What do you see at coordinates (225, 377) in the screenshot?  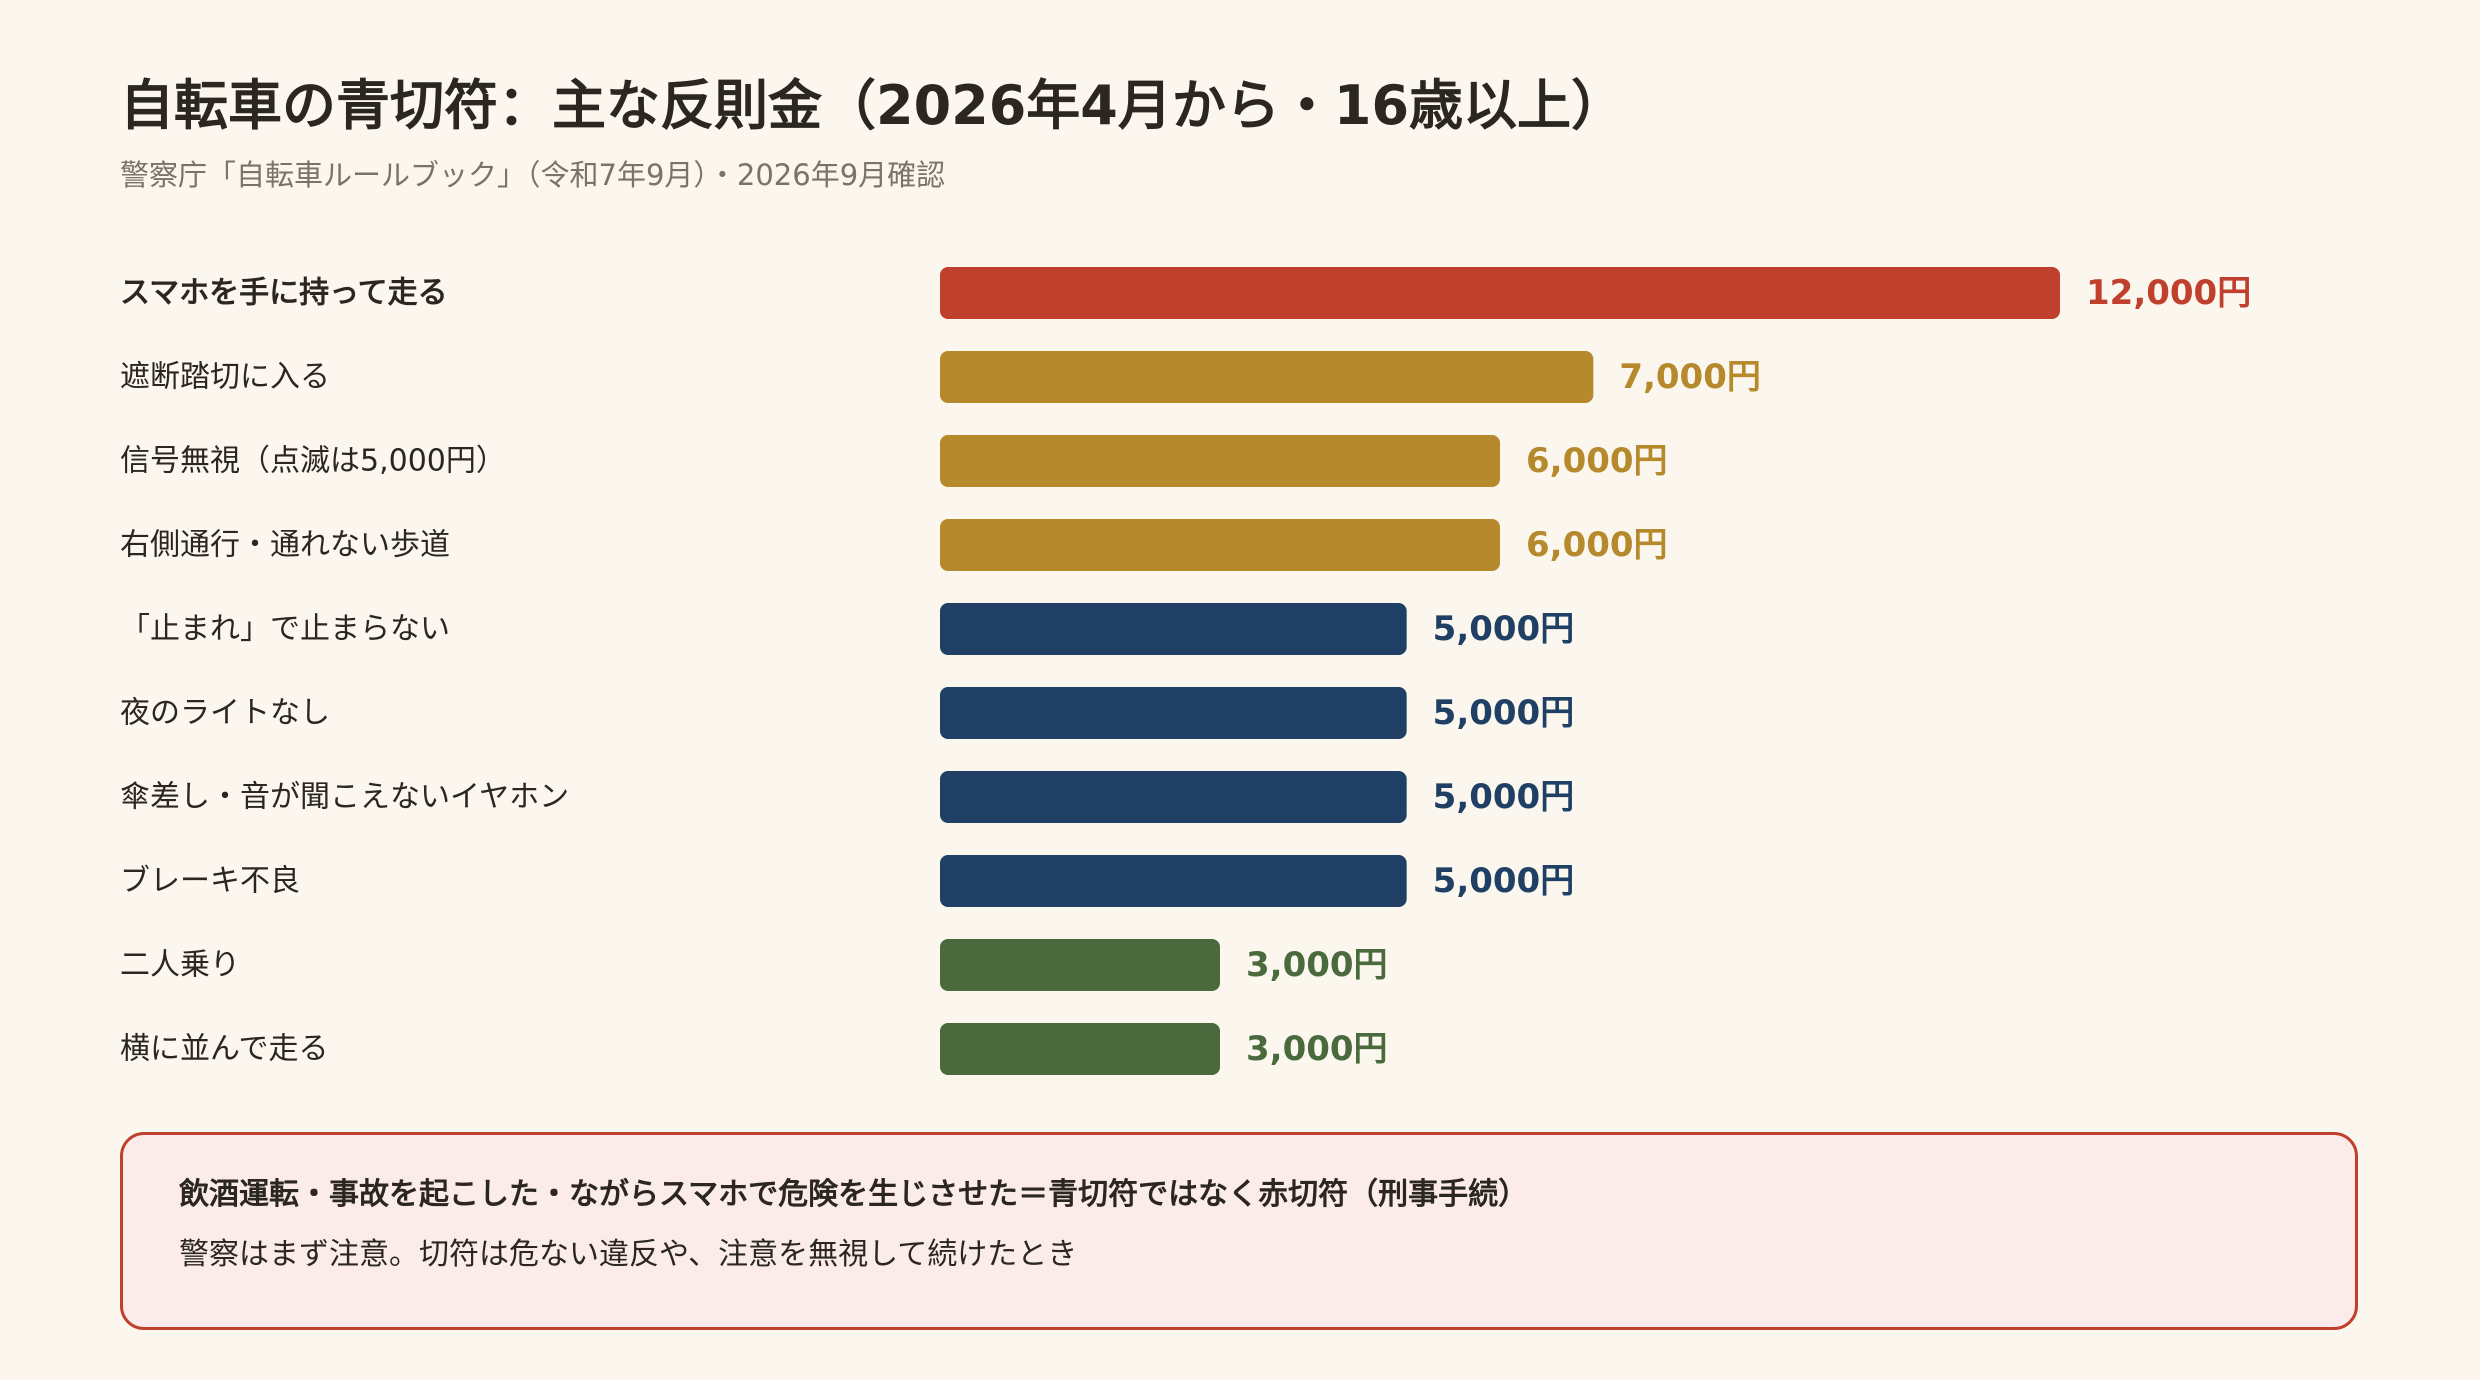 I see `category-label: 遮断踏切に入る` at bounding box center [225, 377].